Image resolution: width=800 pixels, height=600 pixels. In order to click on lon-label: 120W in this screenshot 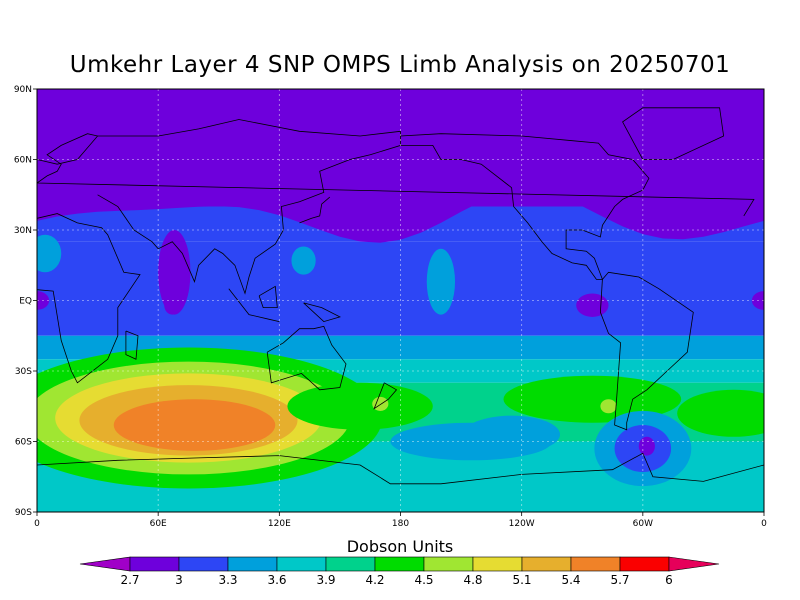, I will do `click(522, 524)`.